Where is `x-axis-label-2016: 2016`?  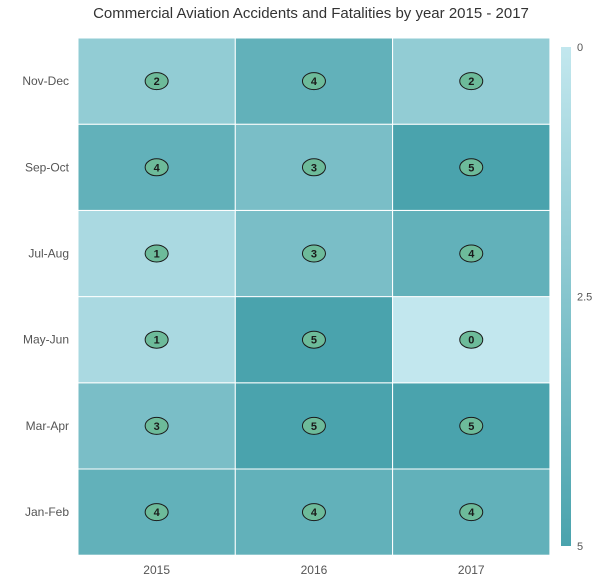 x-axis-label-2016: 2016 is located at coordinates (314, 570).